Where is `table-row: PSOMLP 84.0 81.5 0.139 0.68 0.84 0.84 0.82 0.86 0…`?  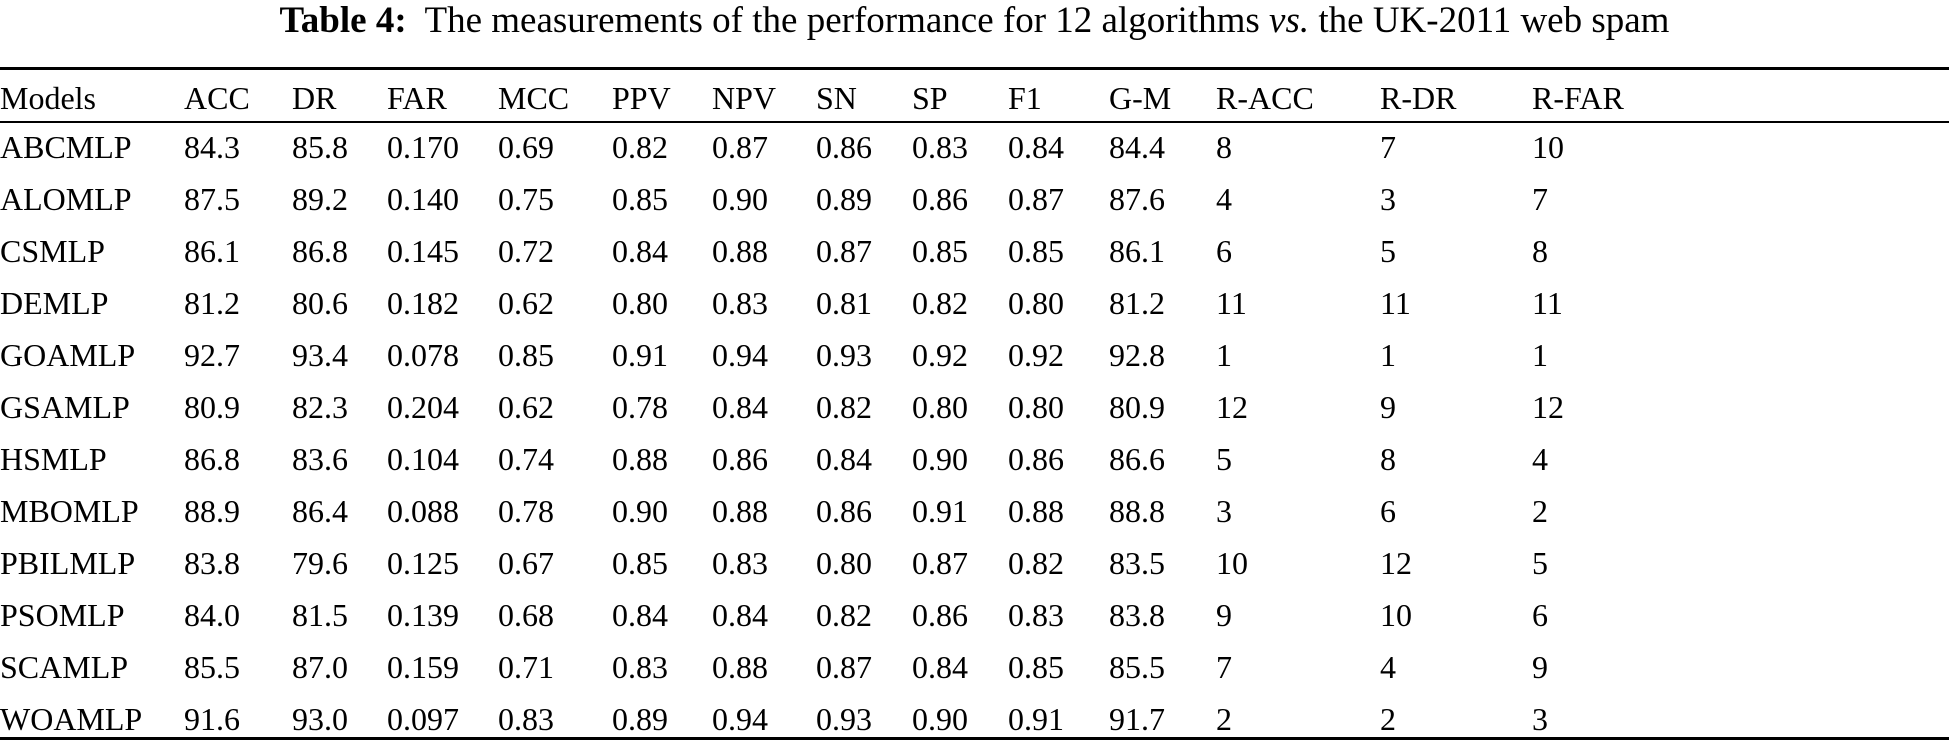
table-row: PSOMLP 84.0 81.5 0.139 0.68 0.84 0.84 0.82 0.86 0… is located at coordinates (823, 615).